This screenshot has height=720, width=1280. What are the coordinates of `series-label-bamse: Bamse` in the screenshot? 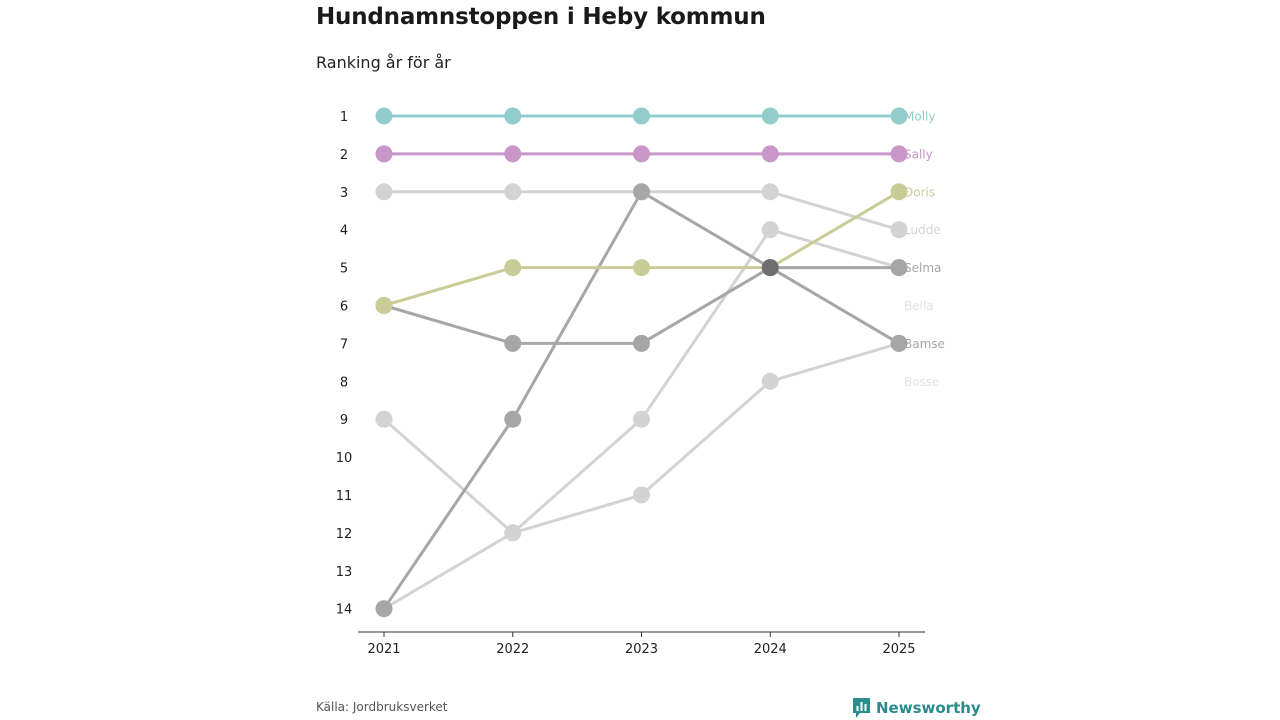 It's located at (924, 344).